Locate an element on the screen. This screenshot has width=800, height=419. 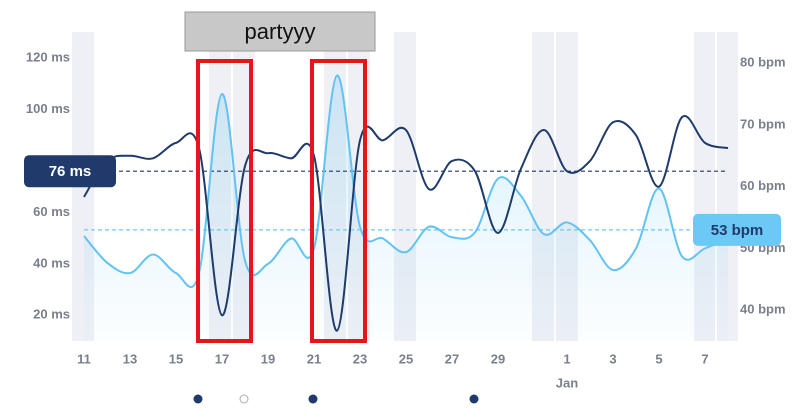
y-tick-label: 100 ms is located at coordinates (48, 108).